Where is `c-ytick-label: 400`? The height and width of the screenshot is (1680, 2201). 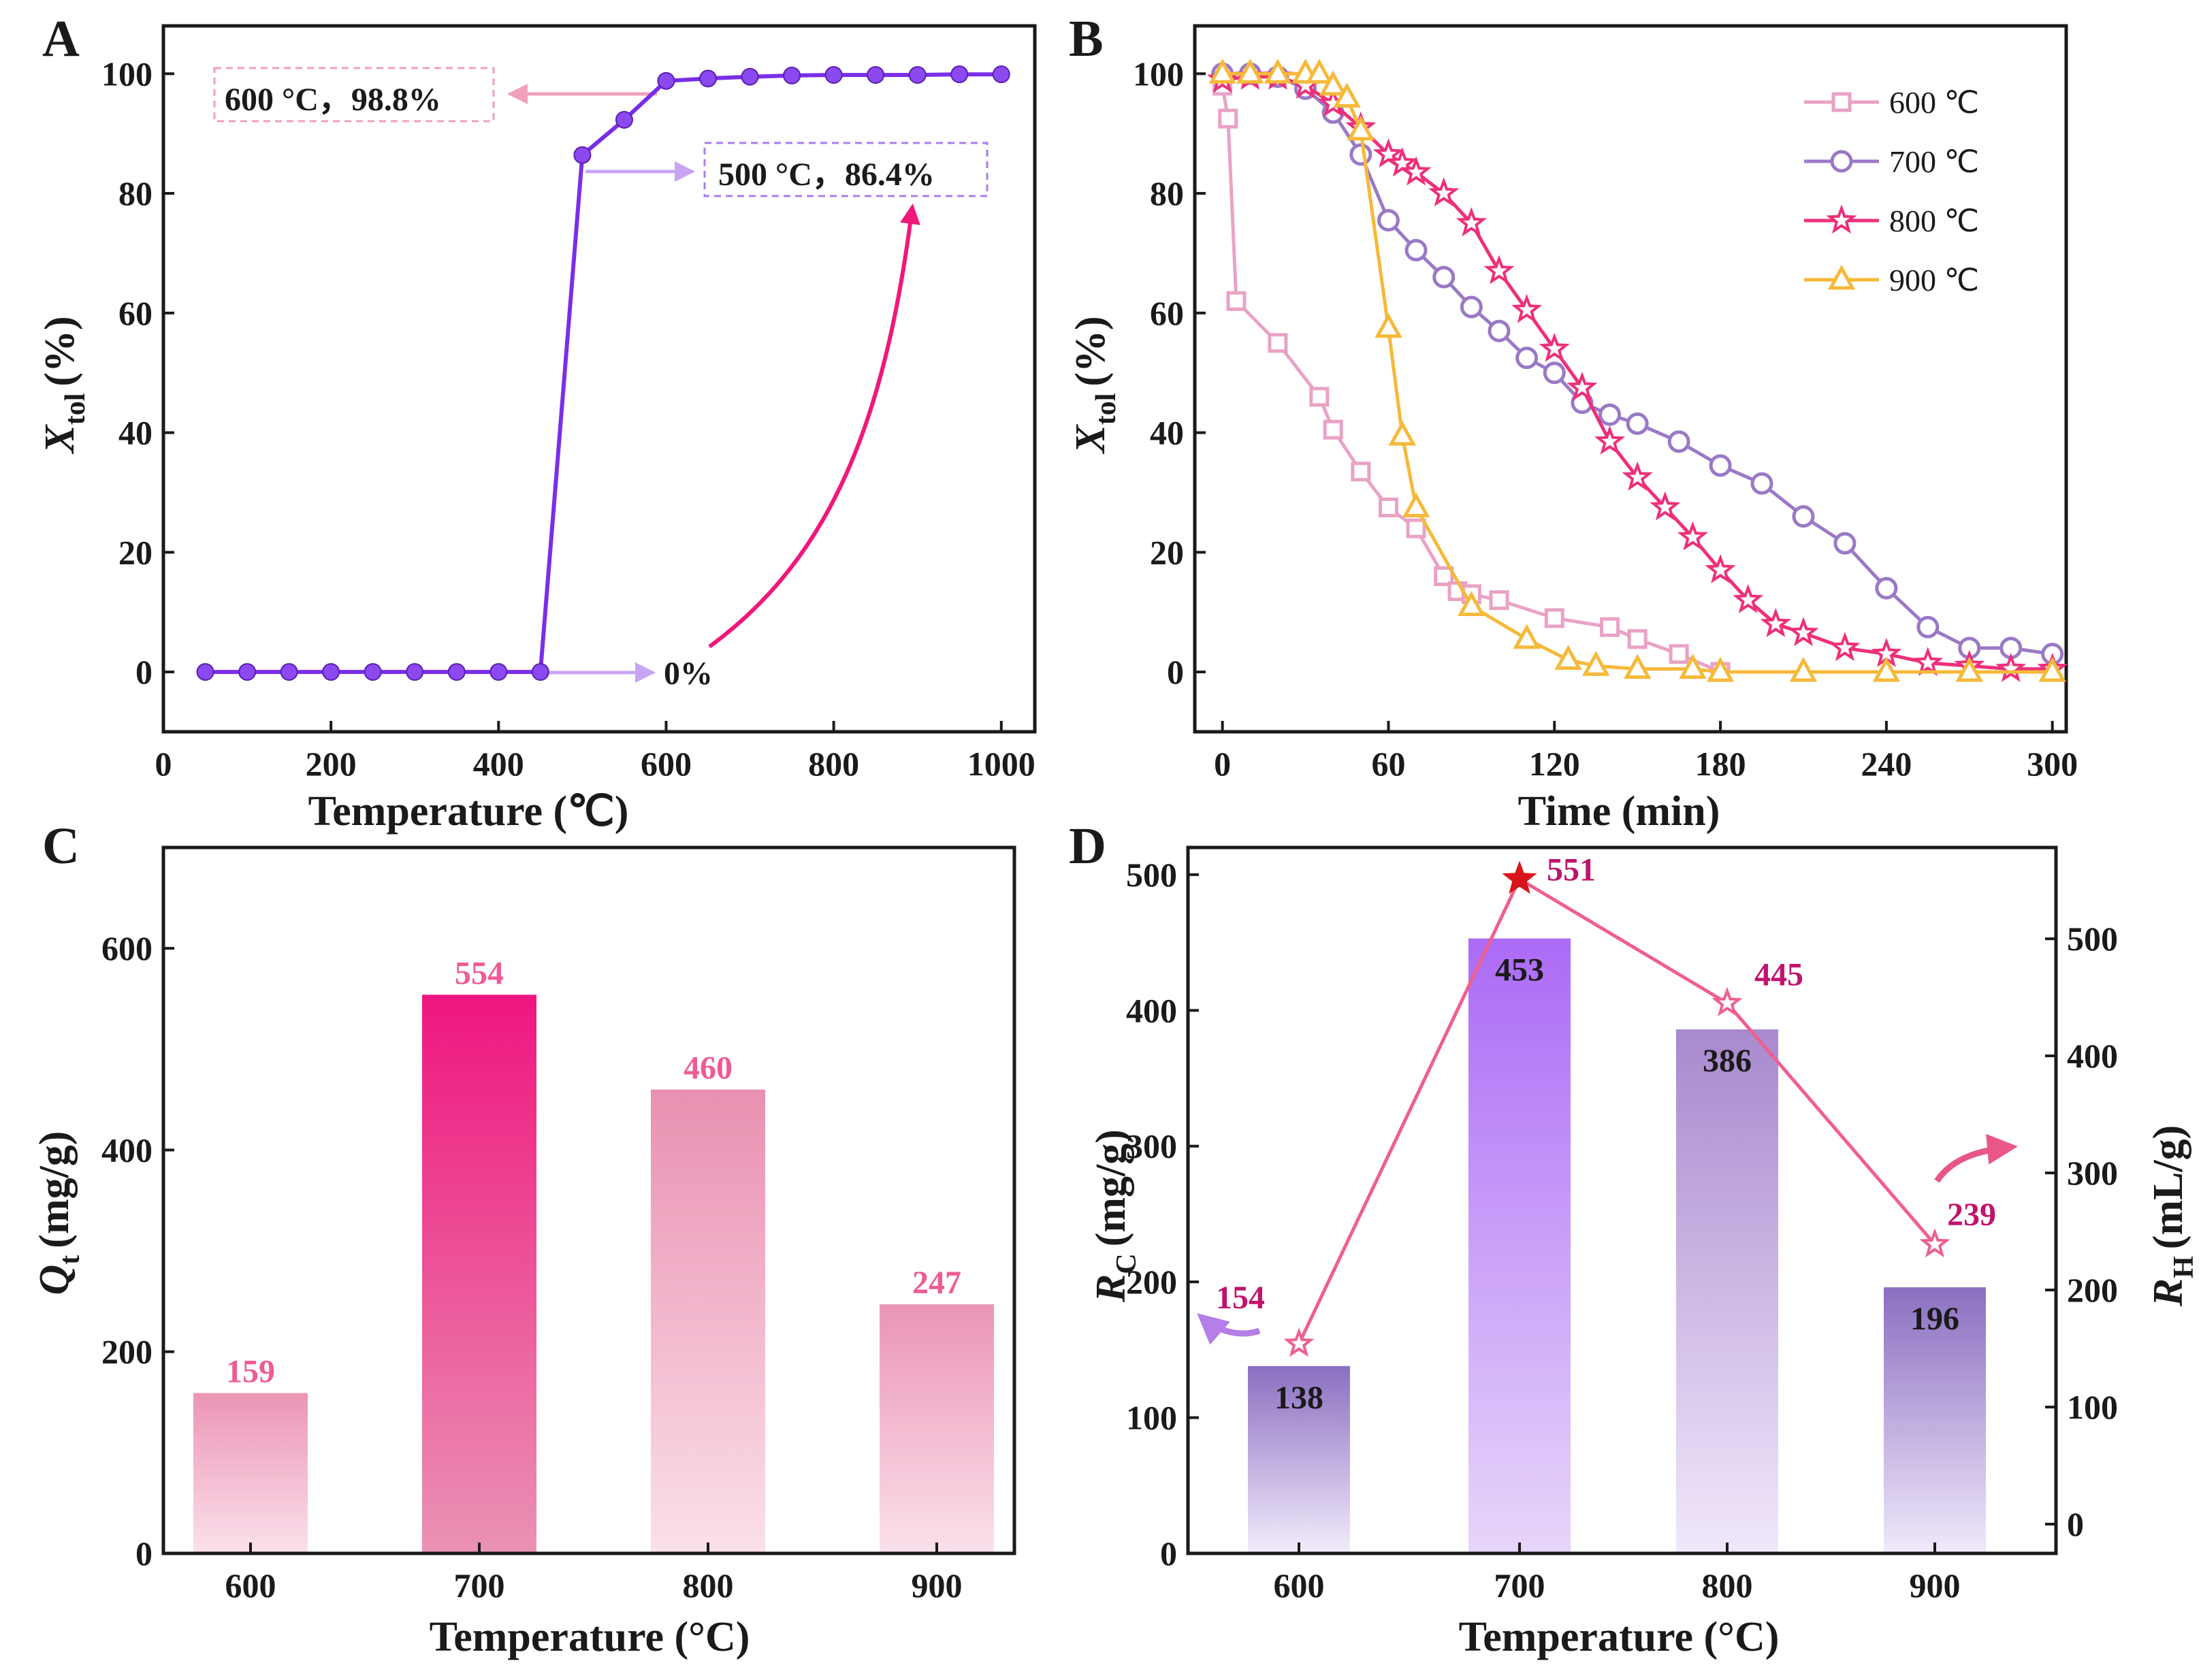 c-ytick-label: 400 is located at coordinates (127, 1150).